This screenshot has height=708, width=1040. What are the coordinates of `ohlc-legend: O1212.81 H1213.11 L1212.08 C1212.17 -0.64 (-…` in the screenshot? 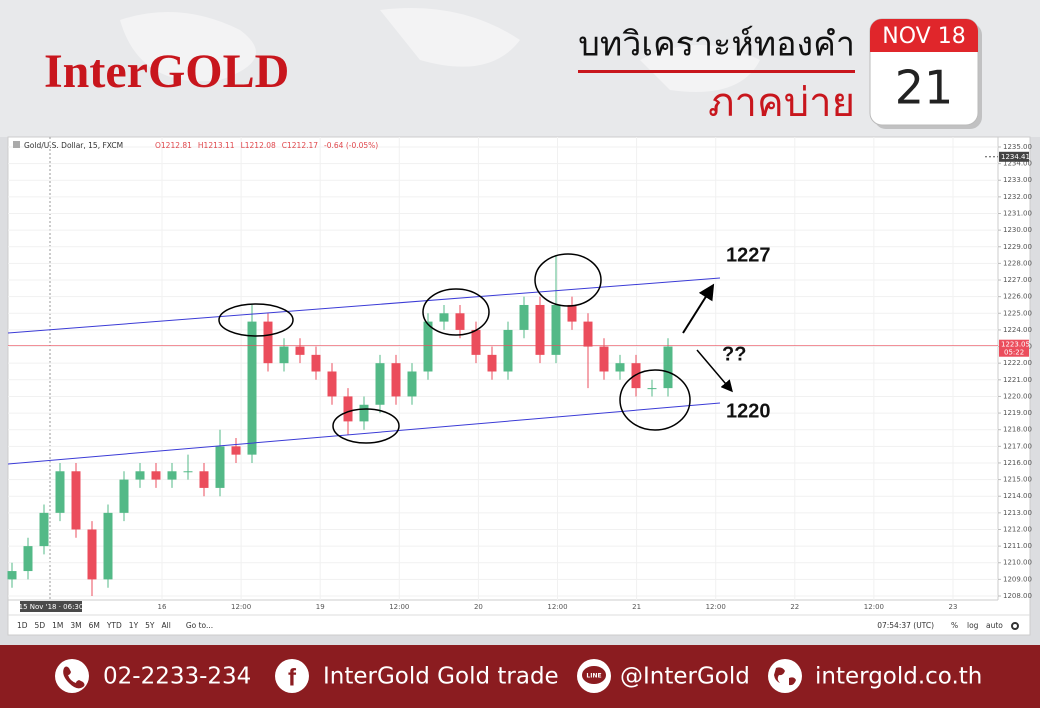 It's located at (266, 145).